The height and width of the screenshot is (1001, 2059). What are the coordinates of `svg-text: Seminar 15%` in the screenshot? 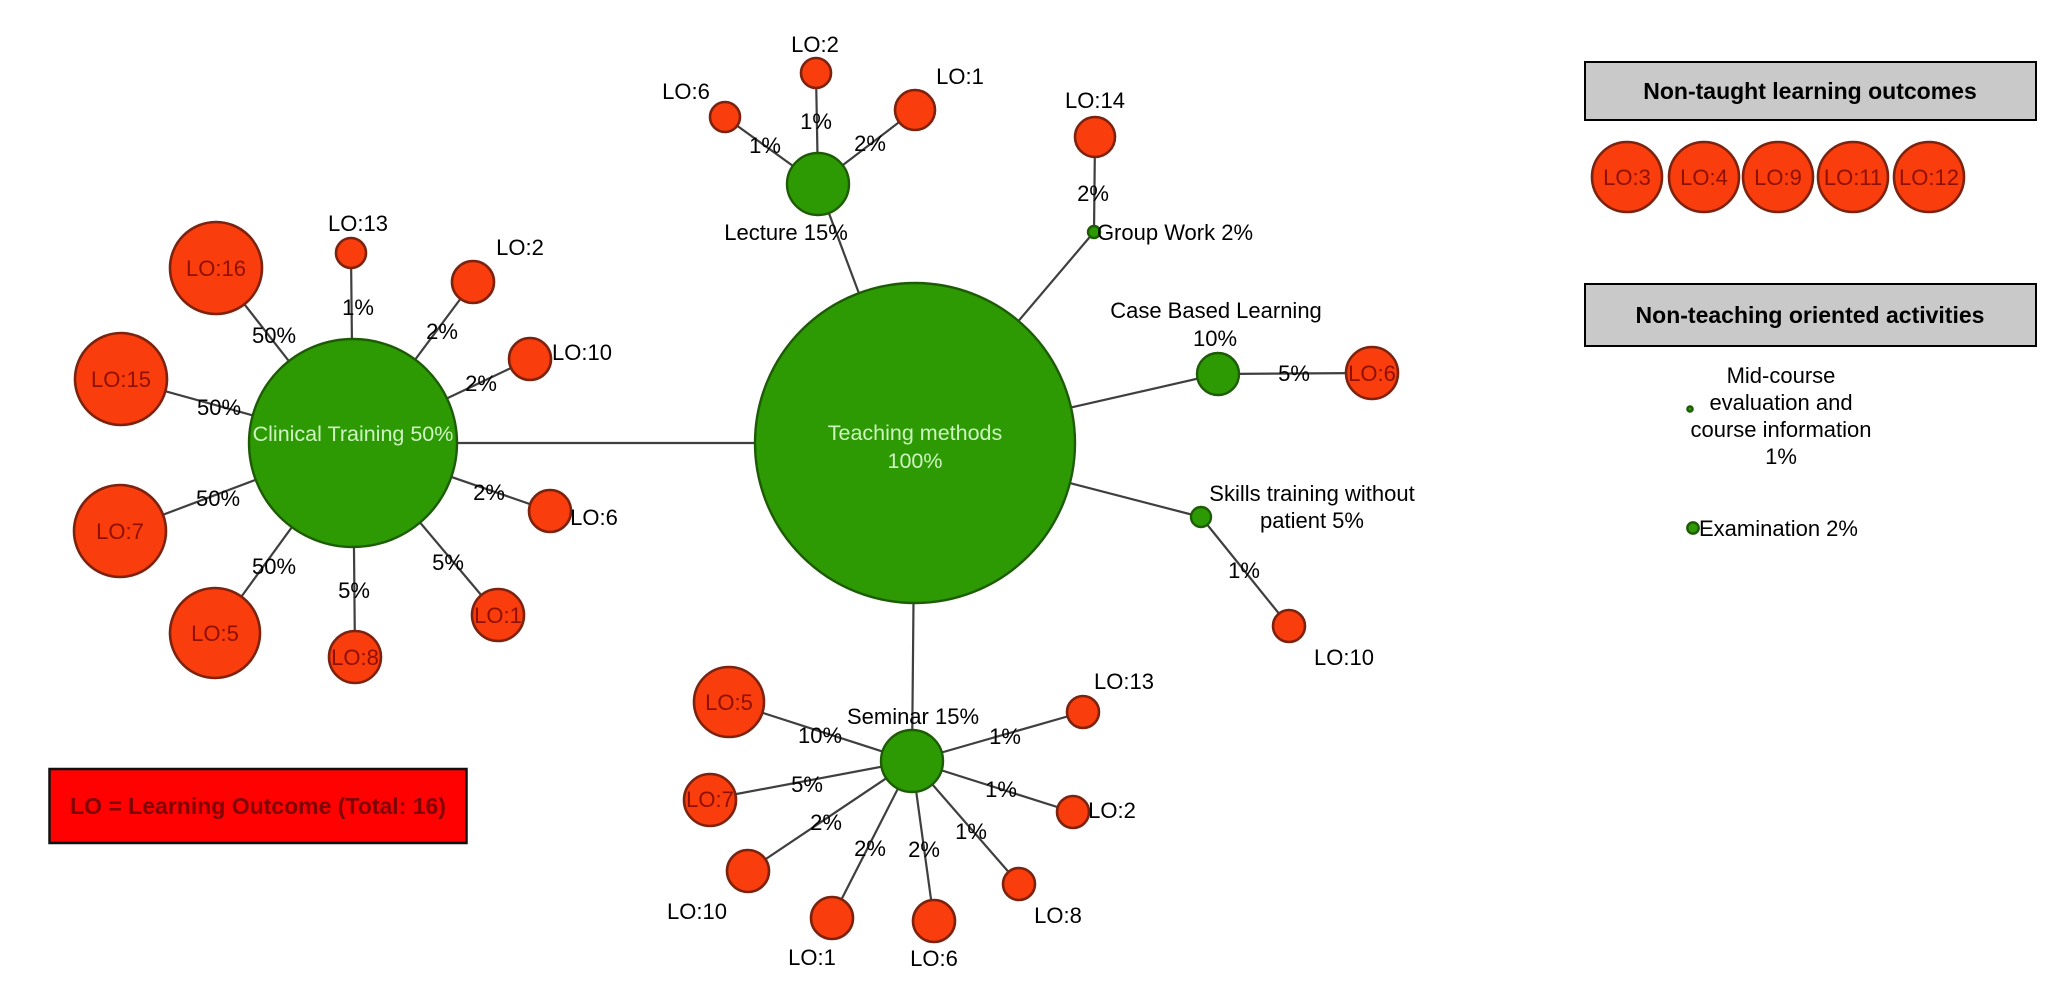 It's located at (913, 716).